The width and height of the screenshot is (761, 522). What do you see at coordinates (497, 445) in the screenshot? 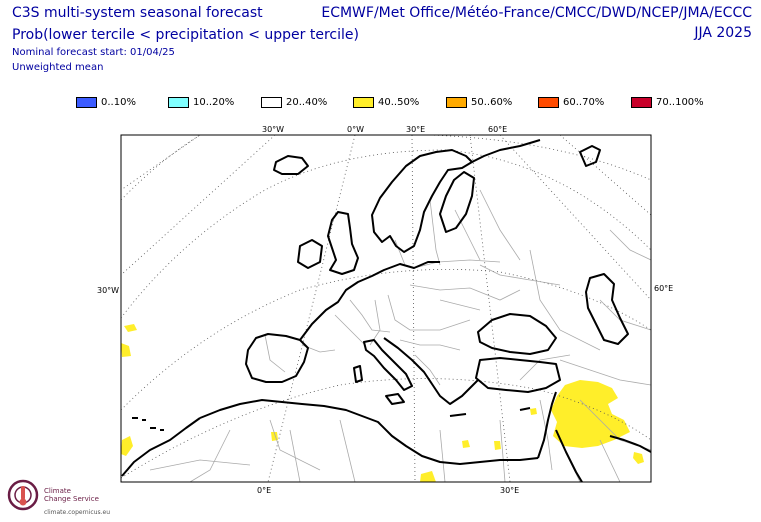
I see `fill-area-north-africa` at bounding box center [497, 445].